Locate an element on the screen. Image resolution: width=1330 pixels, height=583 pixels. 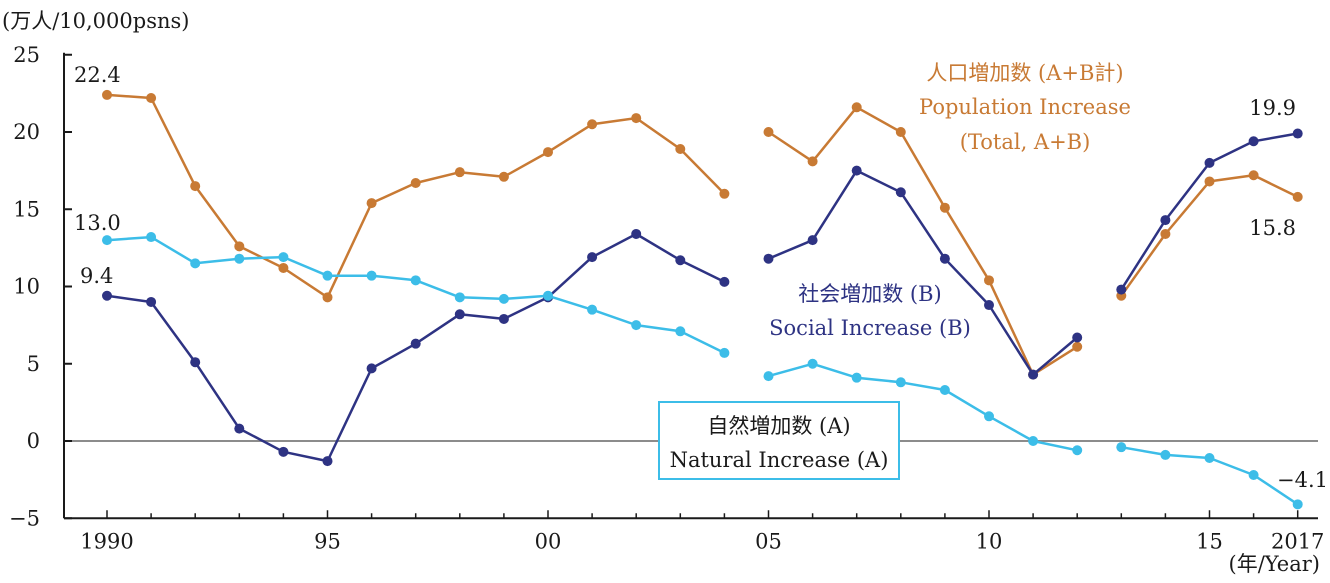
social-label-ja: 社会増加数 (B) is located at coordinates (870, 294).